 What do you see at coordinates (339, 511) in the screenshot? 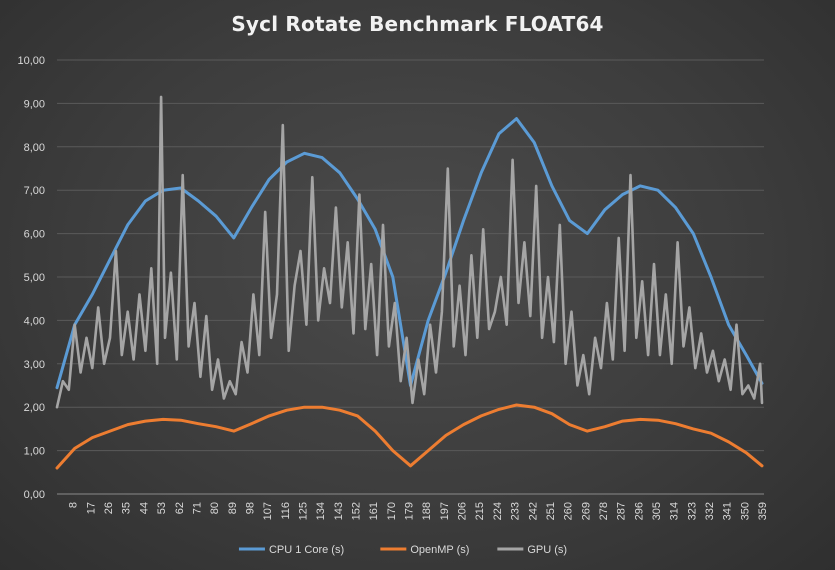
I see `x-tick-label: 143` at bounding box center [339, 511].